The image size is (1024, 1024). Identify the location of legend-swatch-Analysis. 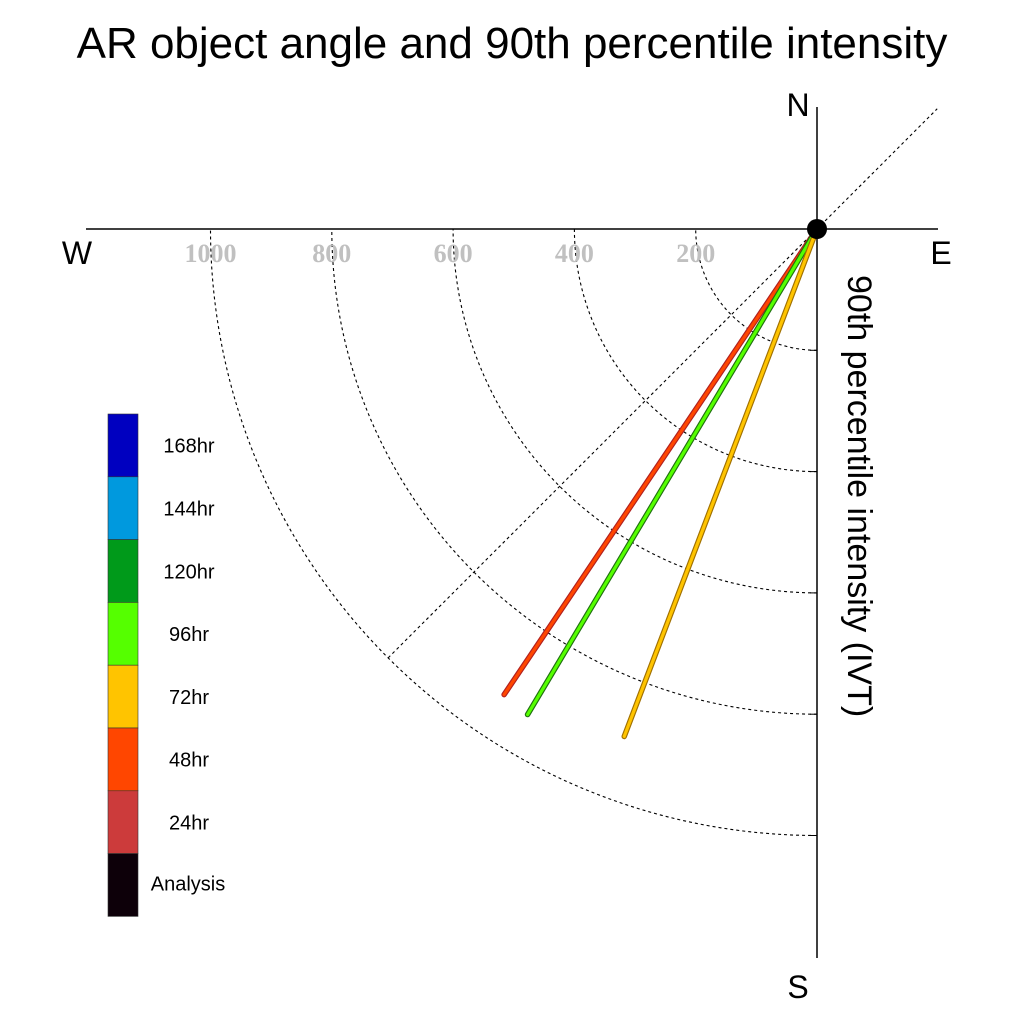
(123, 885).